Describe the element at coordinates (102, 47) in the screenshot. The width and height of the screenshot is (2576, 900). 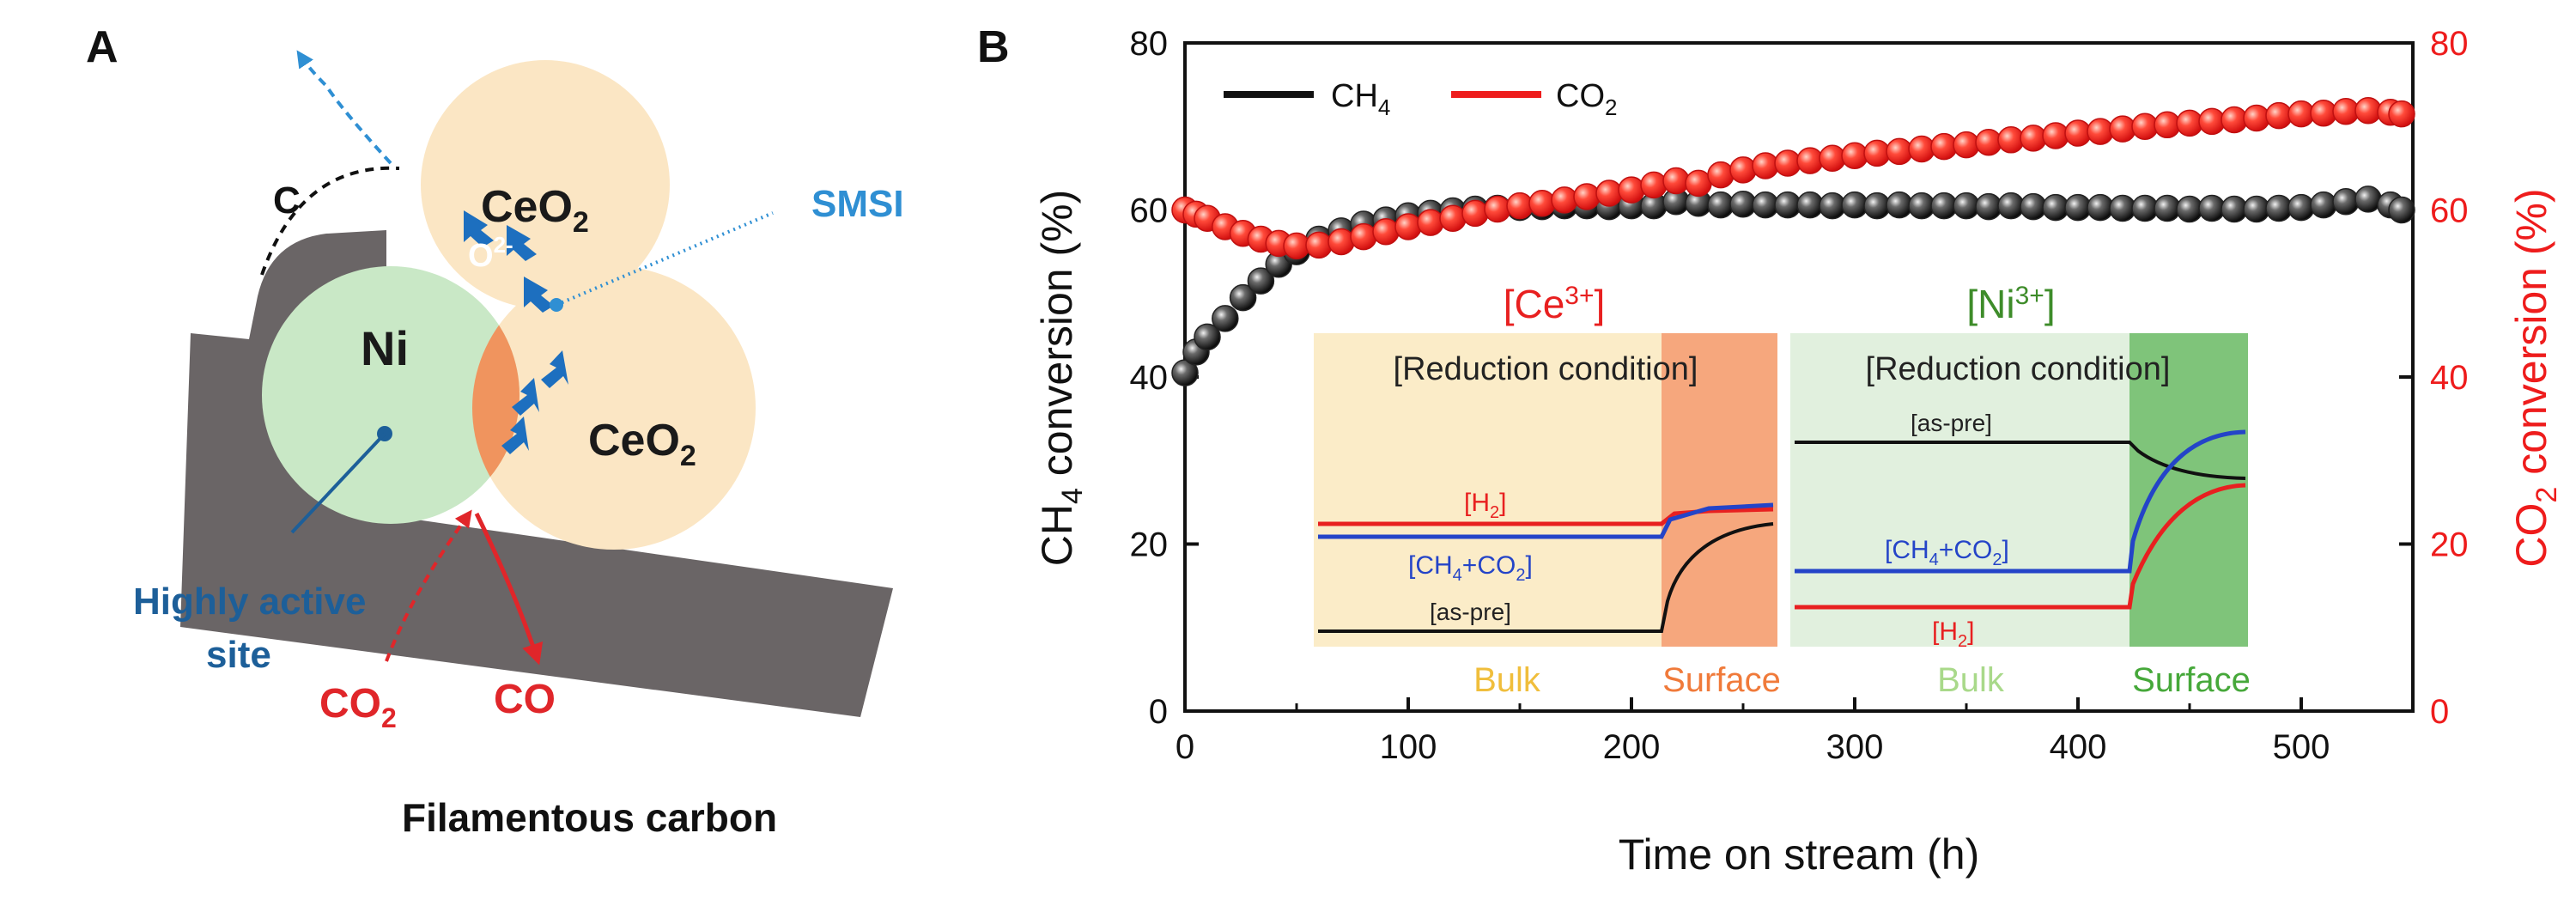
I see `panel-a-label: A` at that location.